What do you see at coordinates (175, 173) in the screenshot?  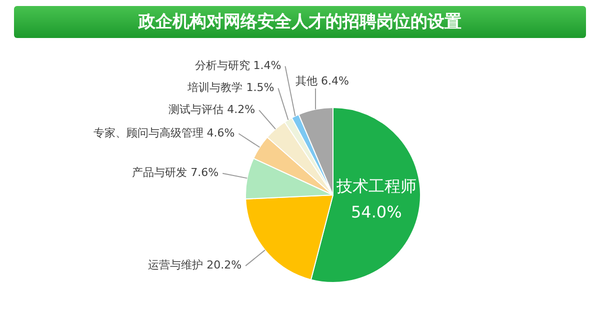 I see `slice-label: 产品与研发 7.6%` at bounding box center [175, 173].